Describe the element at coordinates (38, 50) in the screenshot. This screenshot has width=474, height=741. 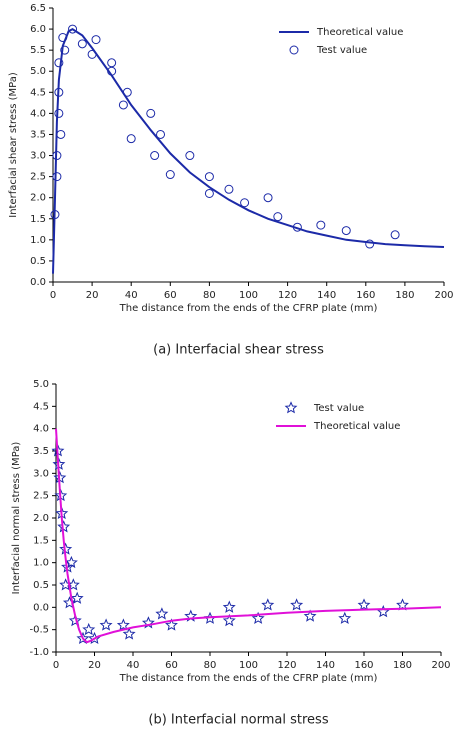
I see `y-tick-label: 5.5` at that location.